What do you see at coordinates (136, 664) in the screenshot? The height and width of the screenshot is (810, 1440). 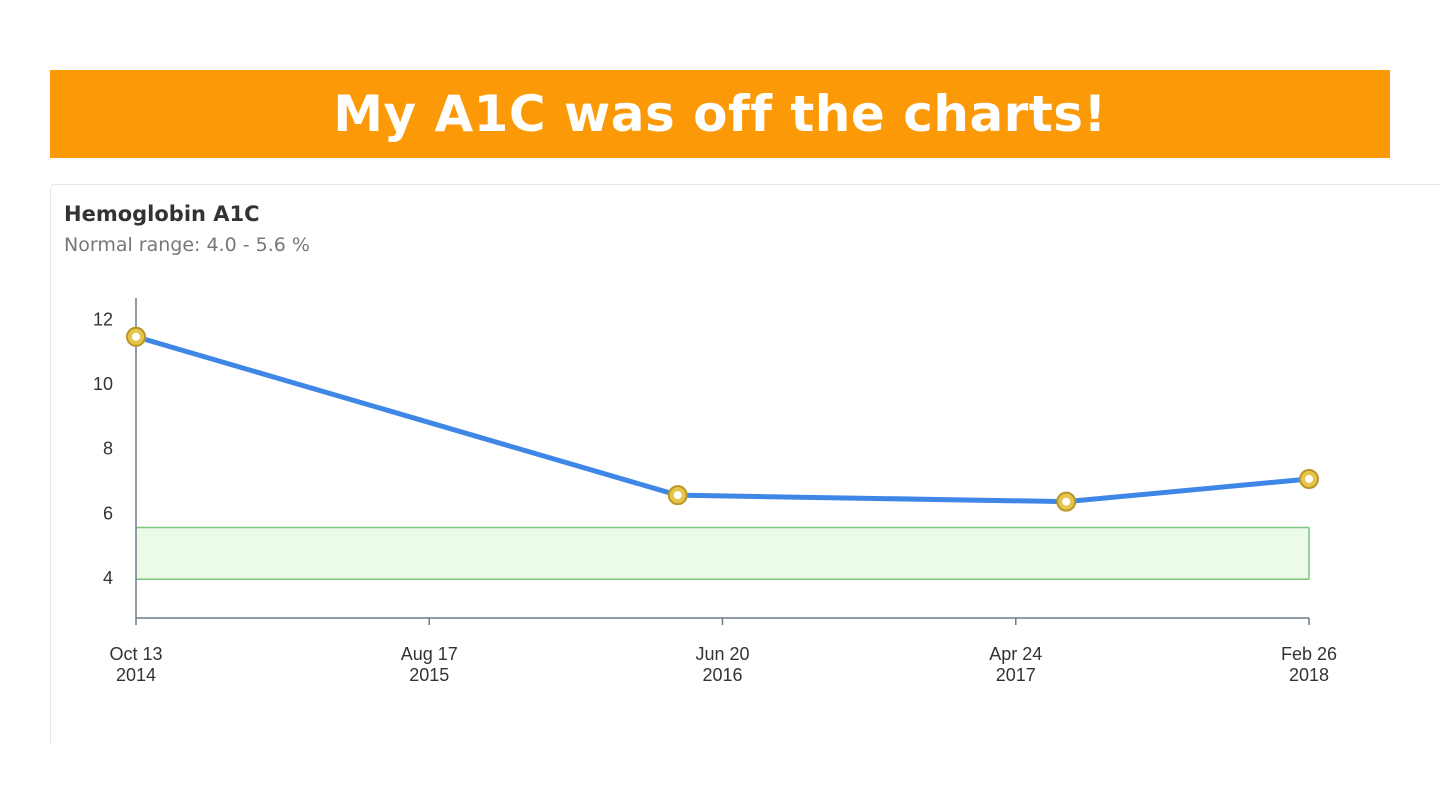 I see `x-tick-label: Oct 13 2014` at bounding box center [136, 664].